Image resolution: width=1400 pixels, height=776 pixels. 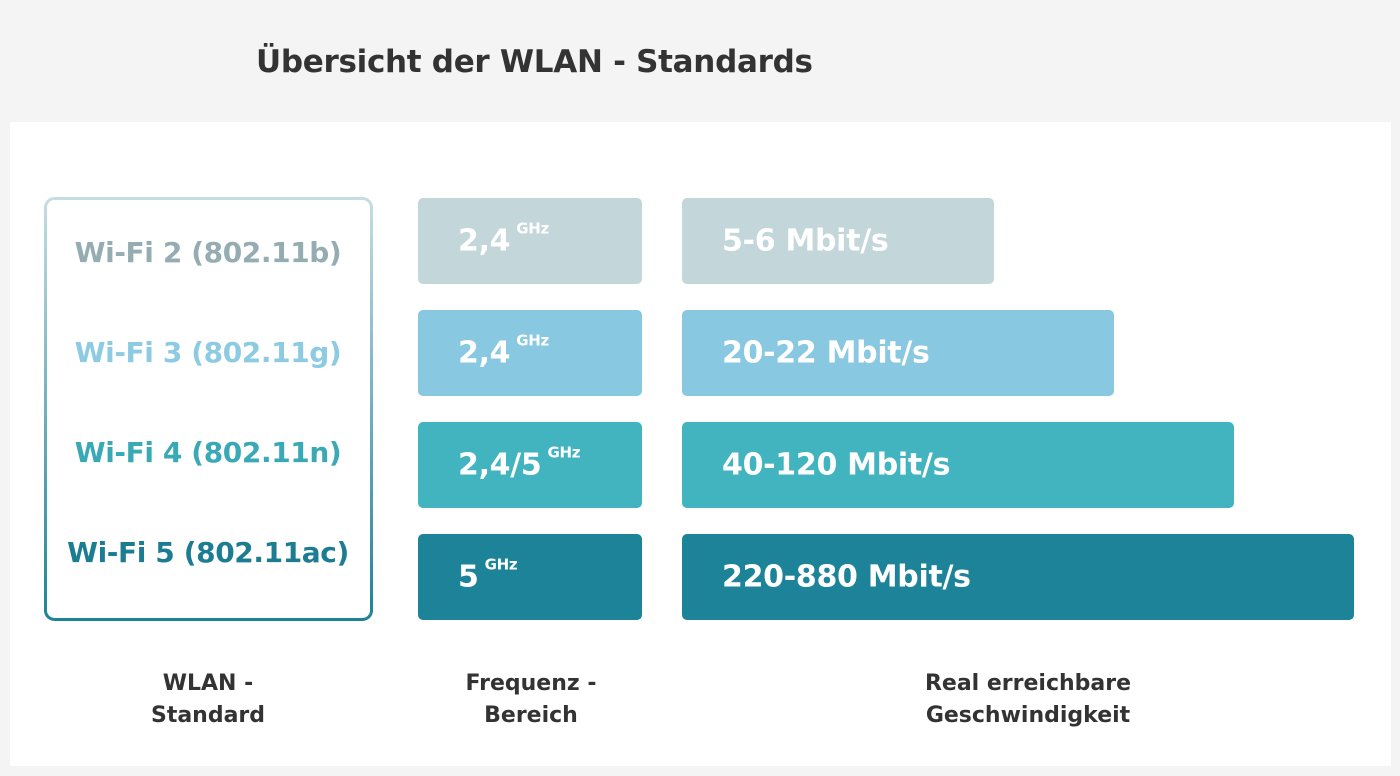 I want to click on frequency-value: 2,4/5 GHz, so click(x=519, y=463).